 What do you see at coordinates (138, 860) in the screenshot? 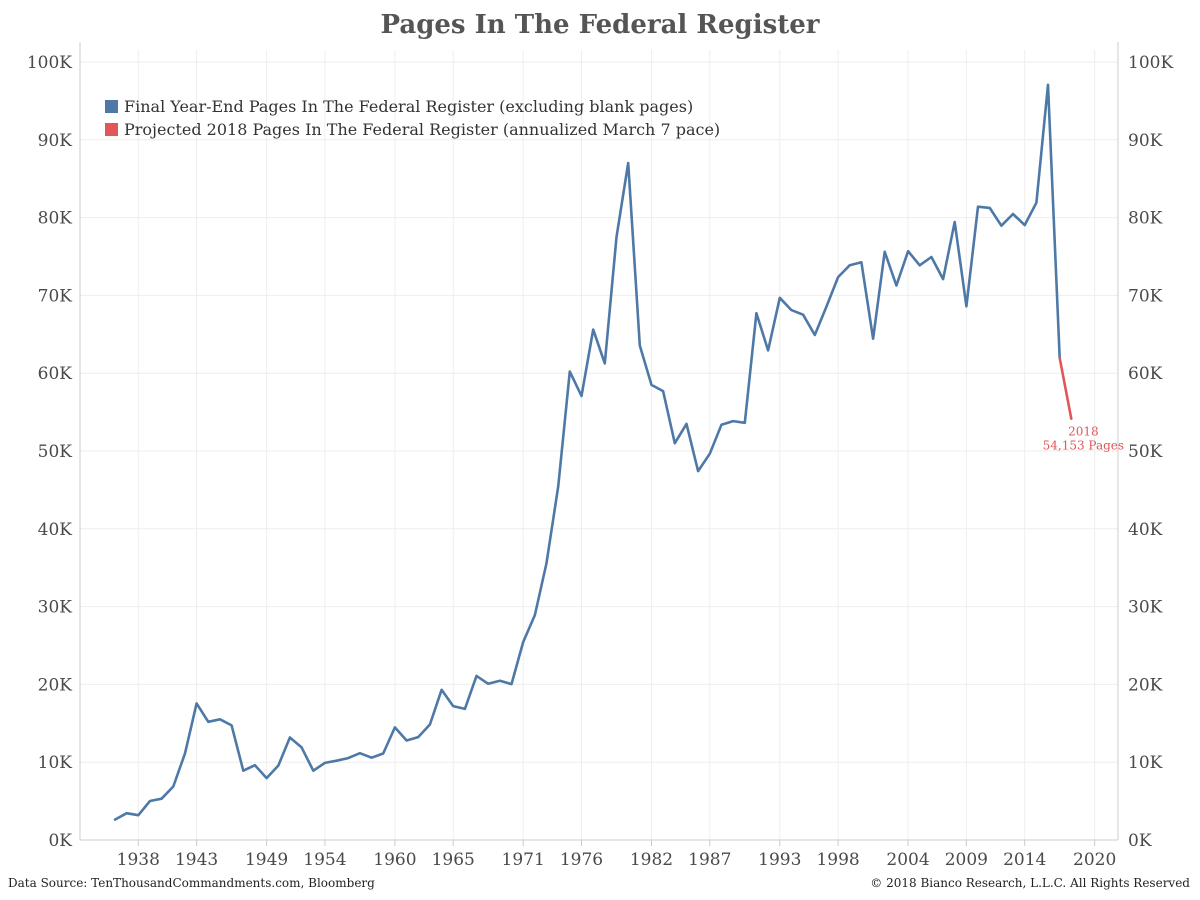
I see `x-tick-label: 1938` at bounding box center [138, 860].